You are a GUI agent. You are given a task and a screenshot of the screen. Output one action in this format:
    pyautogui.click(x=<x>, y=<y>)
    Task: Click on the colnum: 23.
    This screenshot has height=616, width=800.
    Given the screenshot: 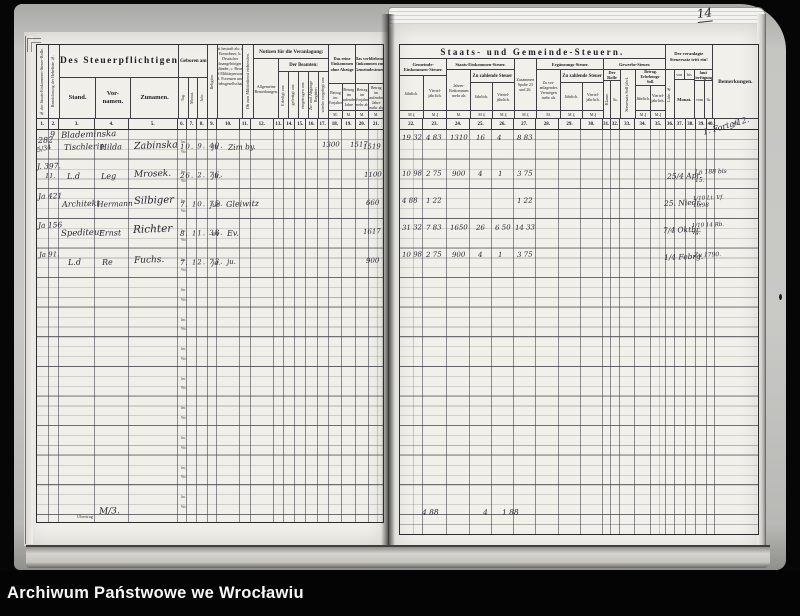 What is the action you would take?
    pyautogui.click(x=435, y=124)
    